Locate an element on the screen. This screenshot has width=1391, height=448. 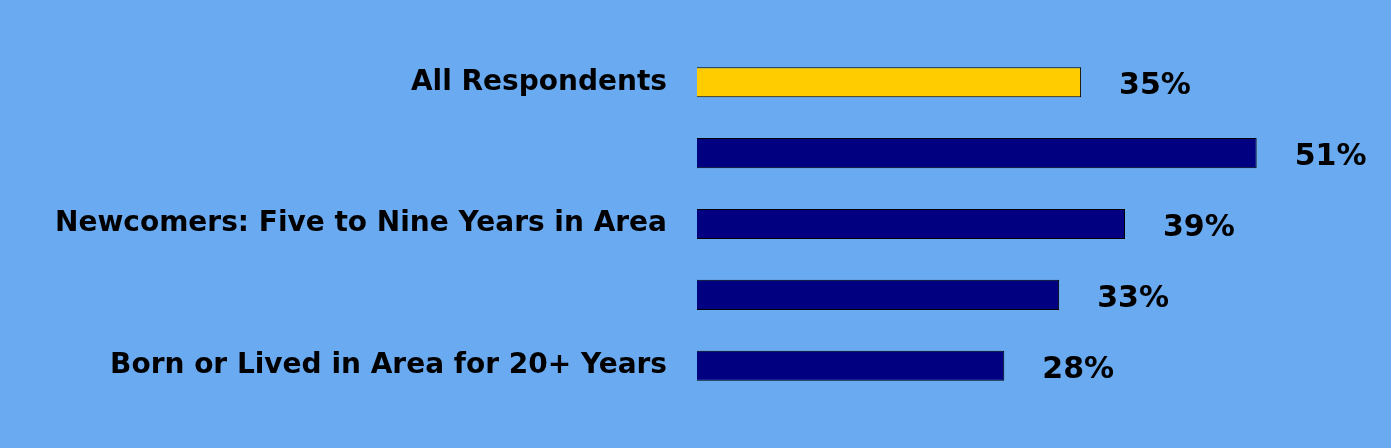
y-tick-label: Born or Lived in Area for 20+ Years is located at coordinates (388, 364).